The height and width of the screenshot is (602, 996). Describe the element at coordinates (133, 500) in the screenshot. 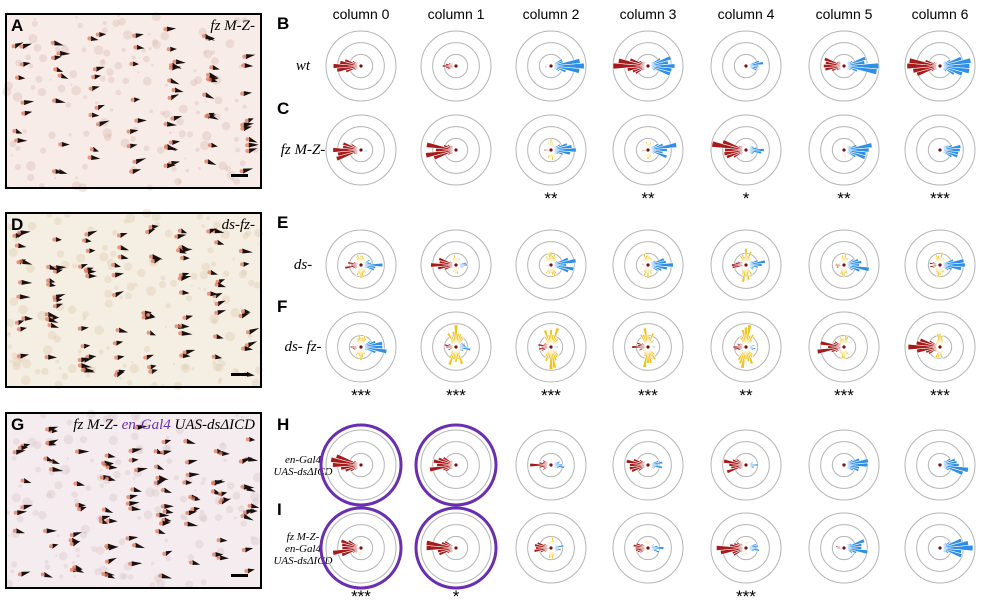

I see `micrograph-border` at that location.